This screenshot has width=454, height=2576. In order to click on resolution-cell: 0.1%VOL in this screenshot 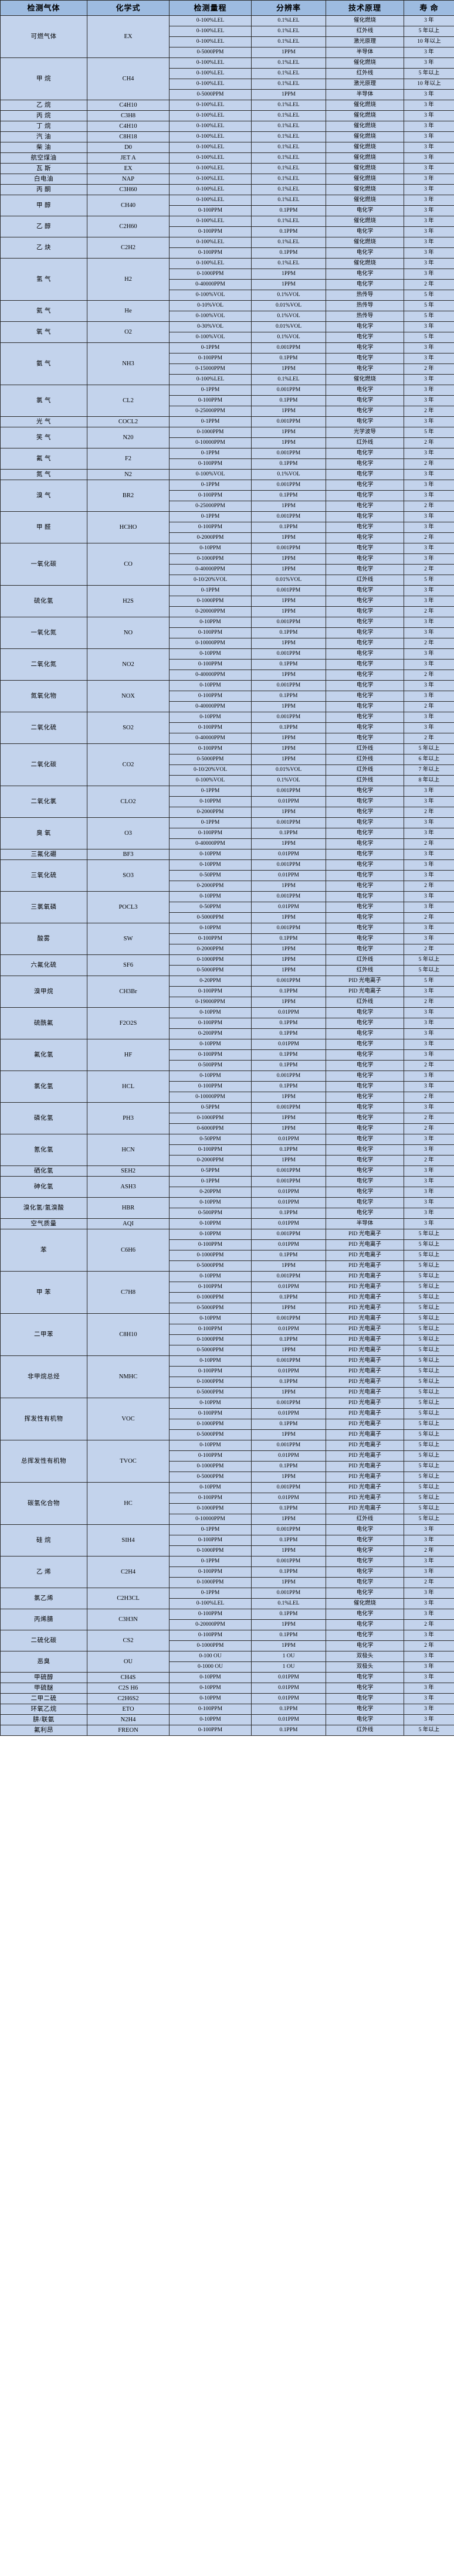, I will do `click(288, 316)`.